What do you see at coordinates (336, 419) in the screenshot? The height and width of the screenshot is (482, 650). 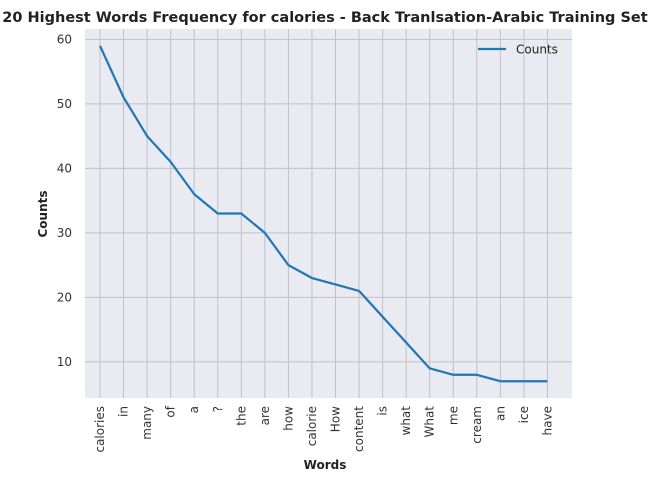 I see `x-tick-label: How` at bounding box center [336, 419].